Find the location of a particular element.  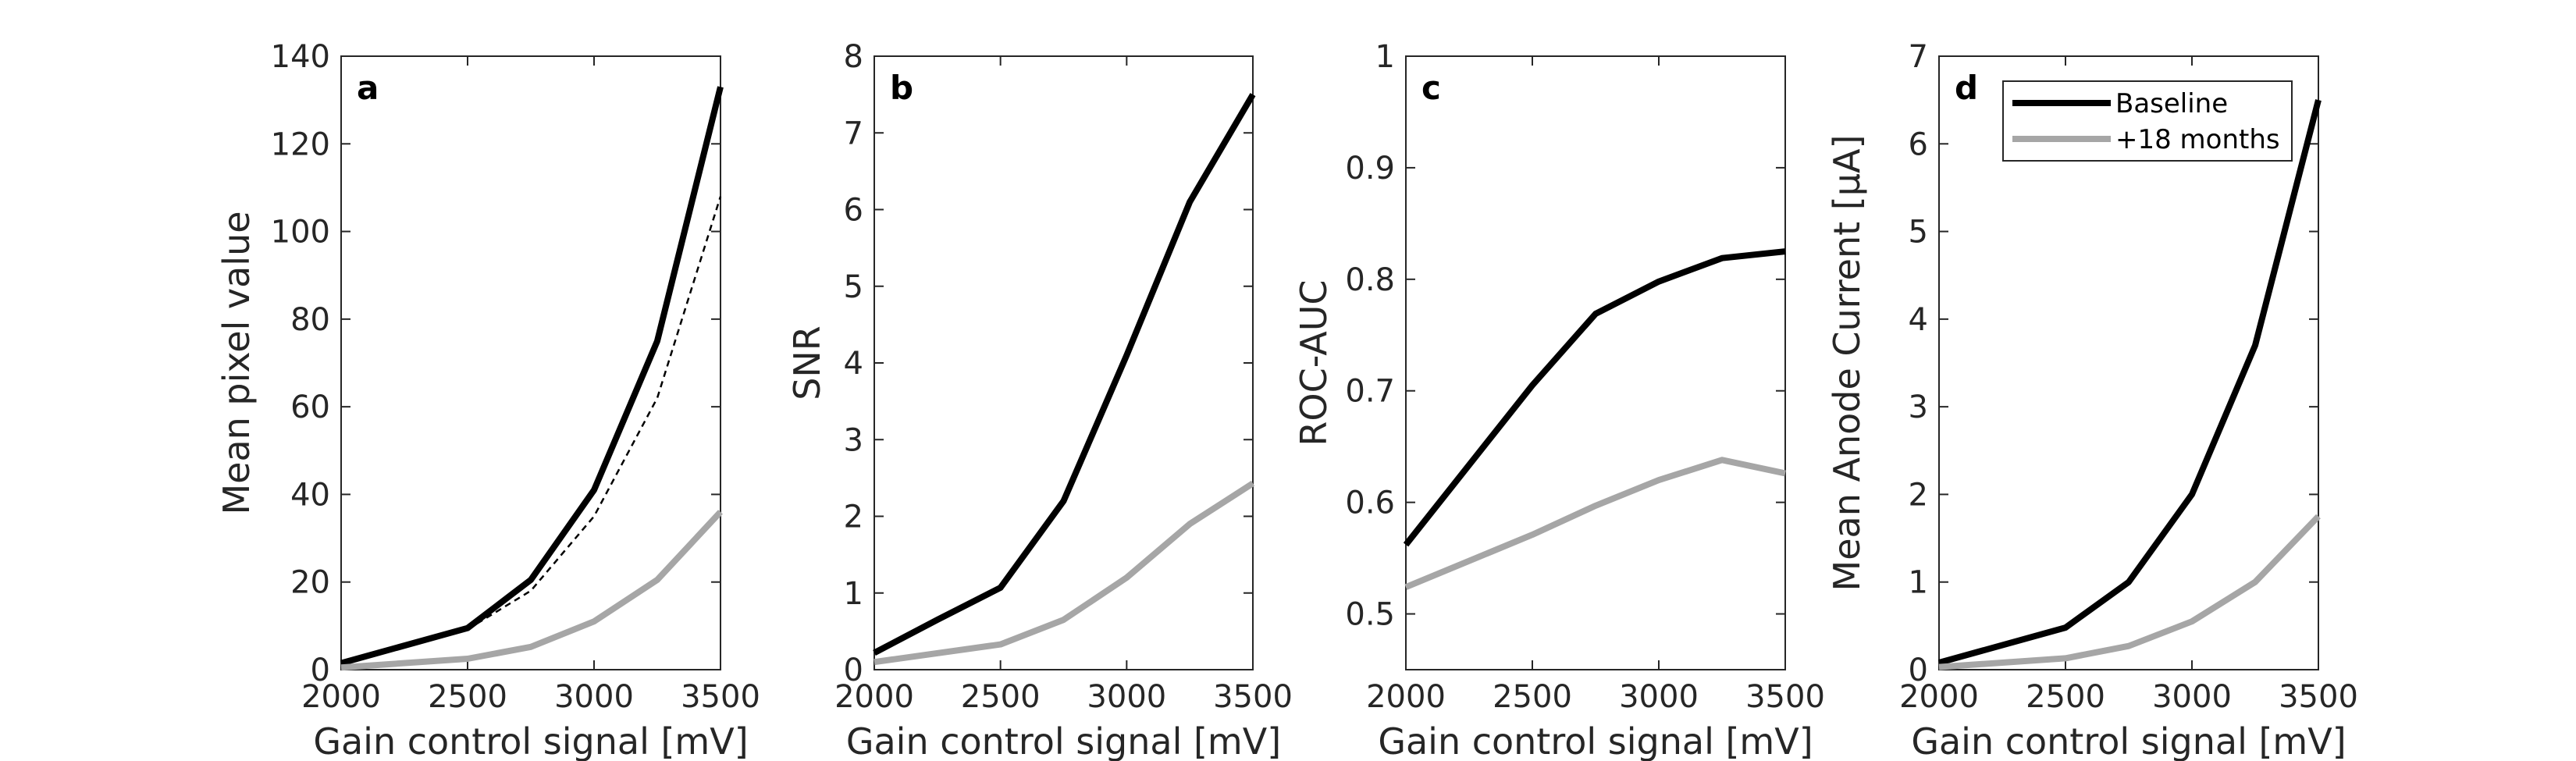

y-tick-label: 80 is located at coordinates (310, 320).